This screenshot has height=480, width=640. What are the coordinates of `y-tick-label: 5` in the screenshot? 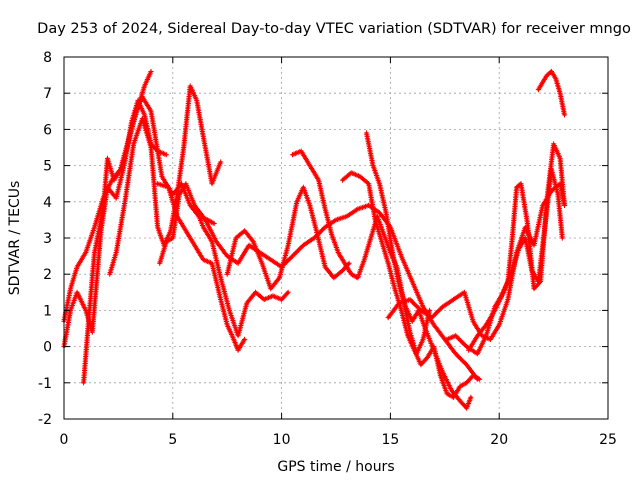 It's located at (47, 167).